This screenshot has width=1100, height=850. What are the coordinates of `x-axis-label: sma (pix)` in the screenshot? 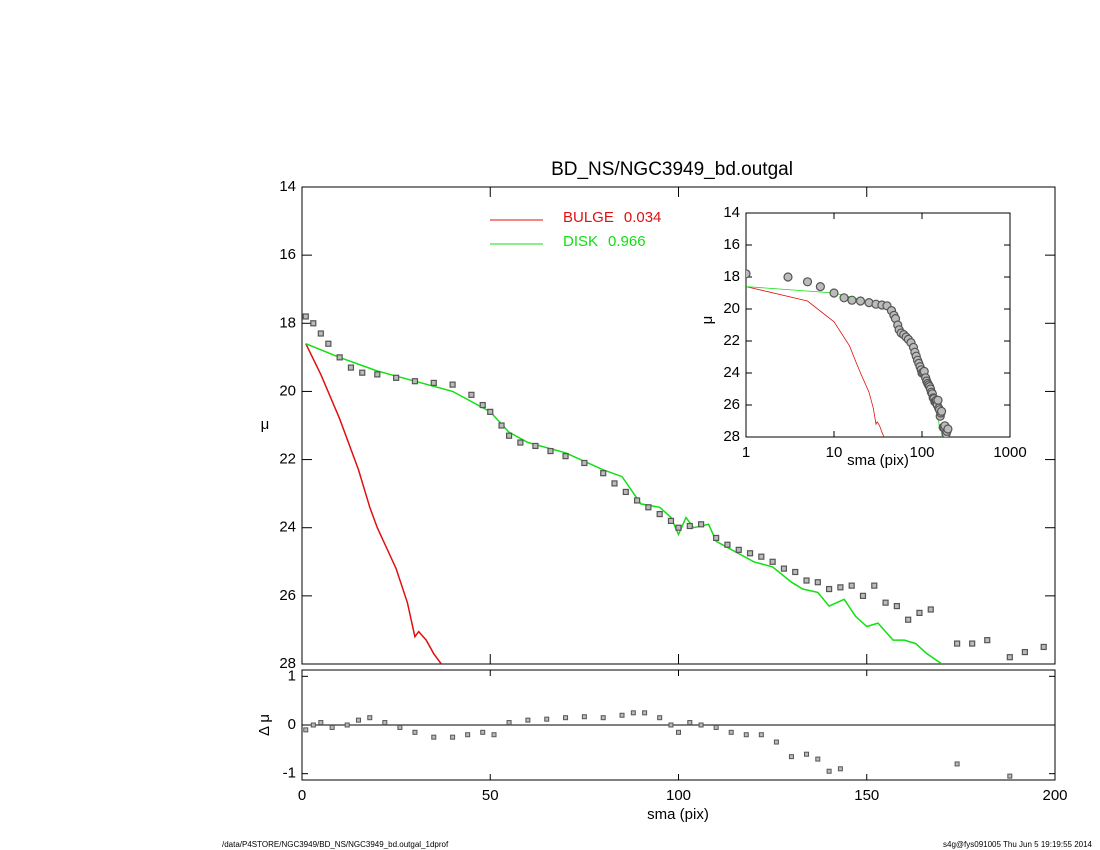 It's located at (678, 814).